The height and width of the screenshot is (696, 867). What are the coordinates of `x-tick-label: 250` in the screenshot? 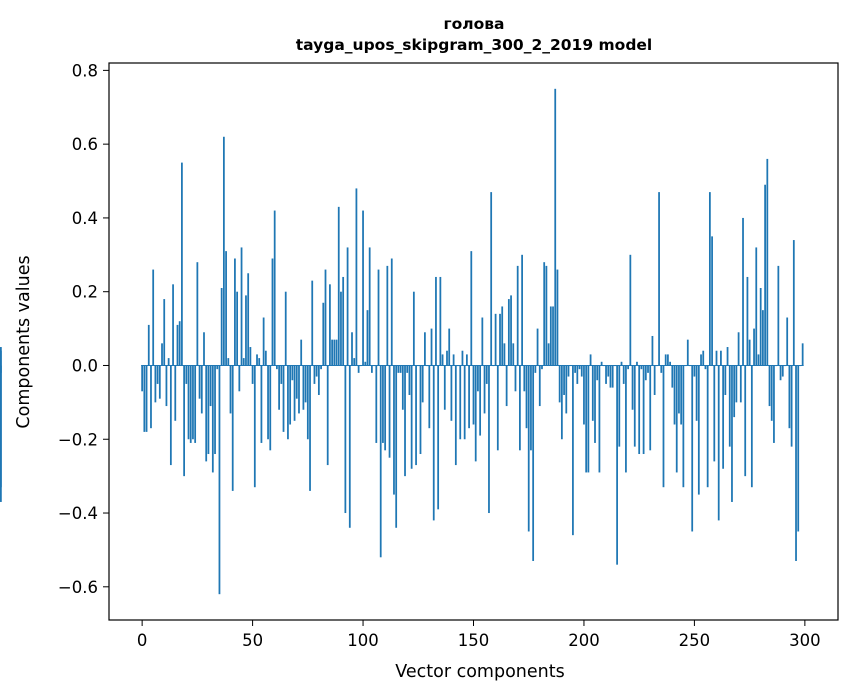 It's located at (695, 640).